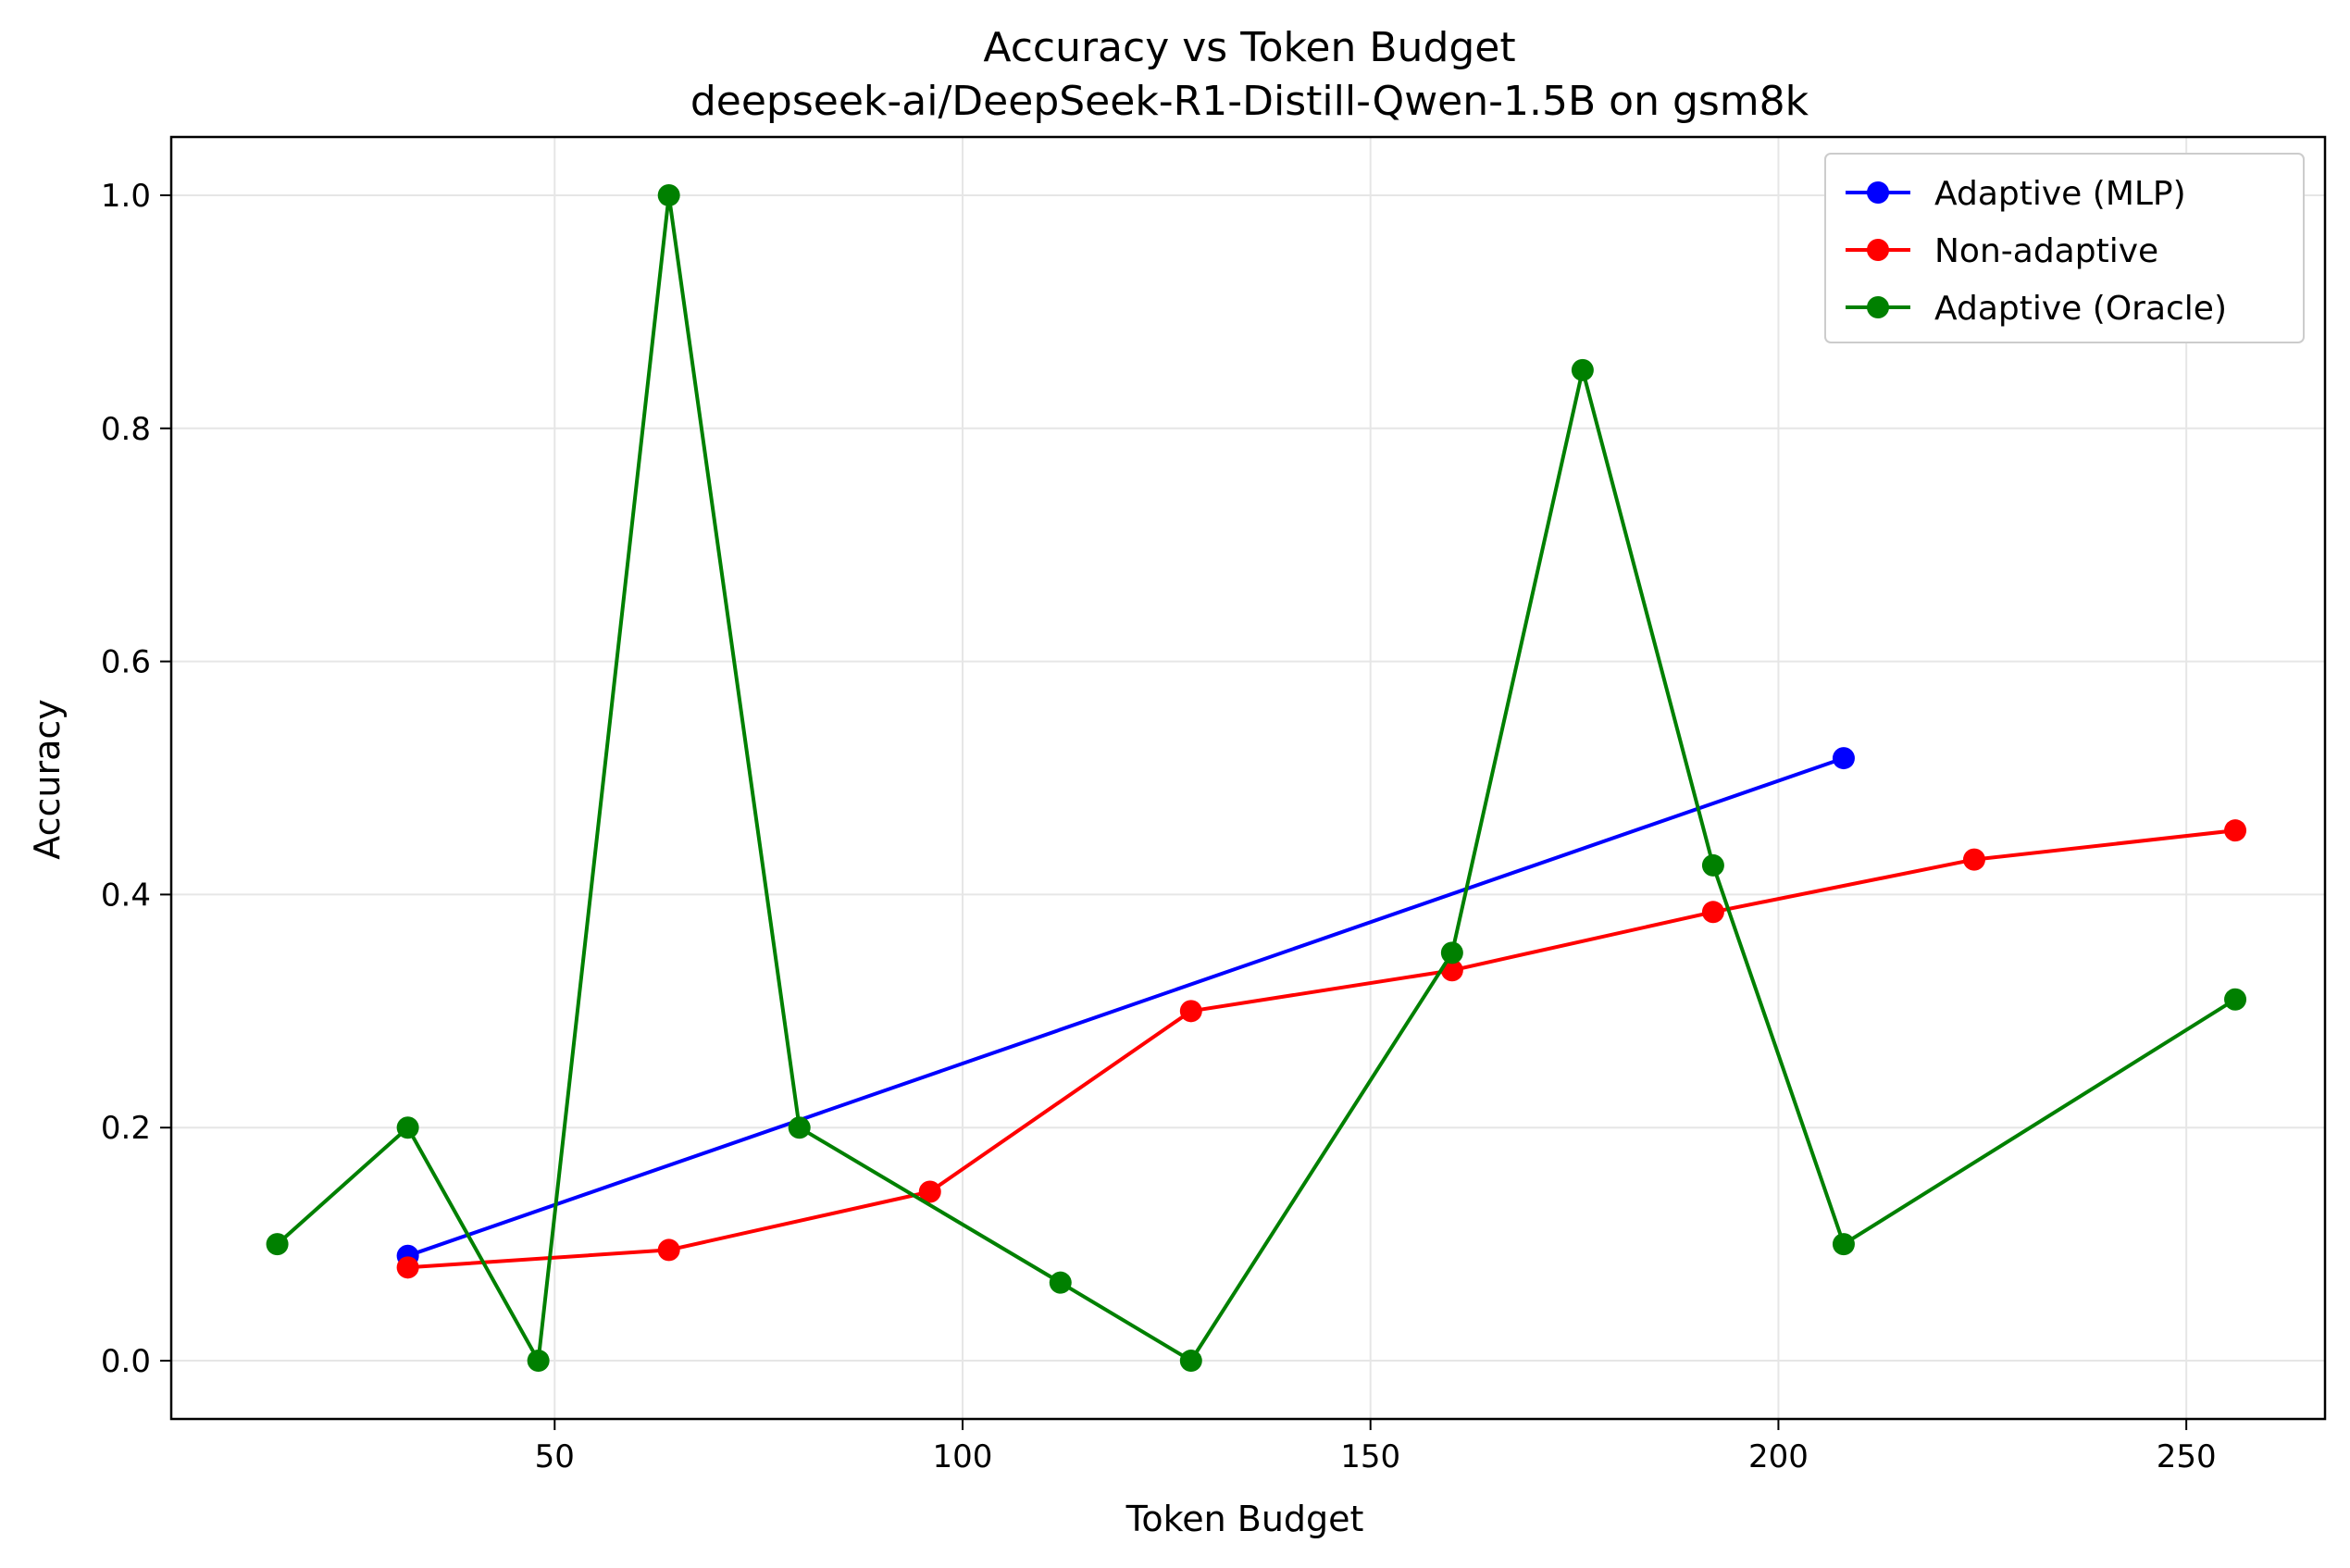  I want to click on data-point-adaptive-mlp, so click(1843, 758).